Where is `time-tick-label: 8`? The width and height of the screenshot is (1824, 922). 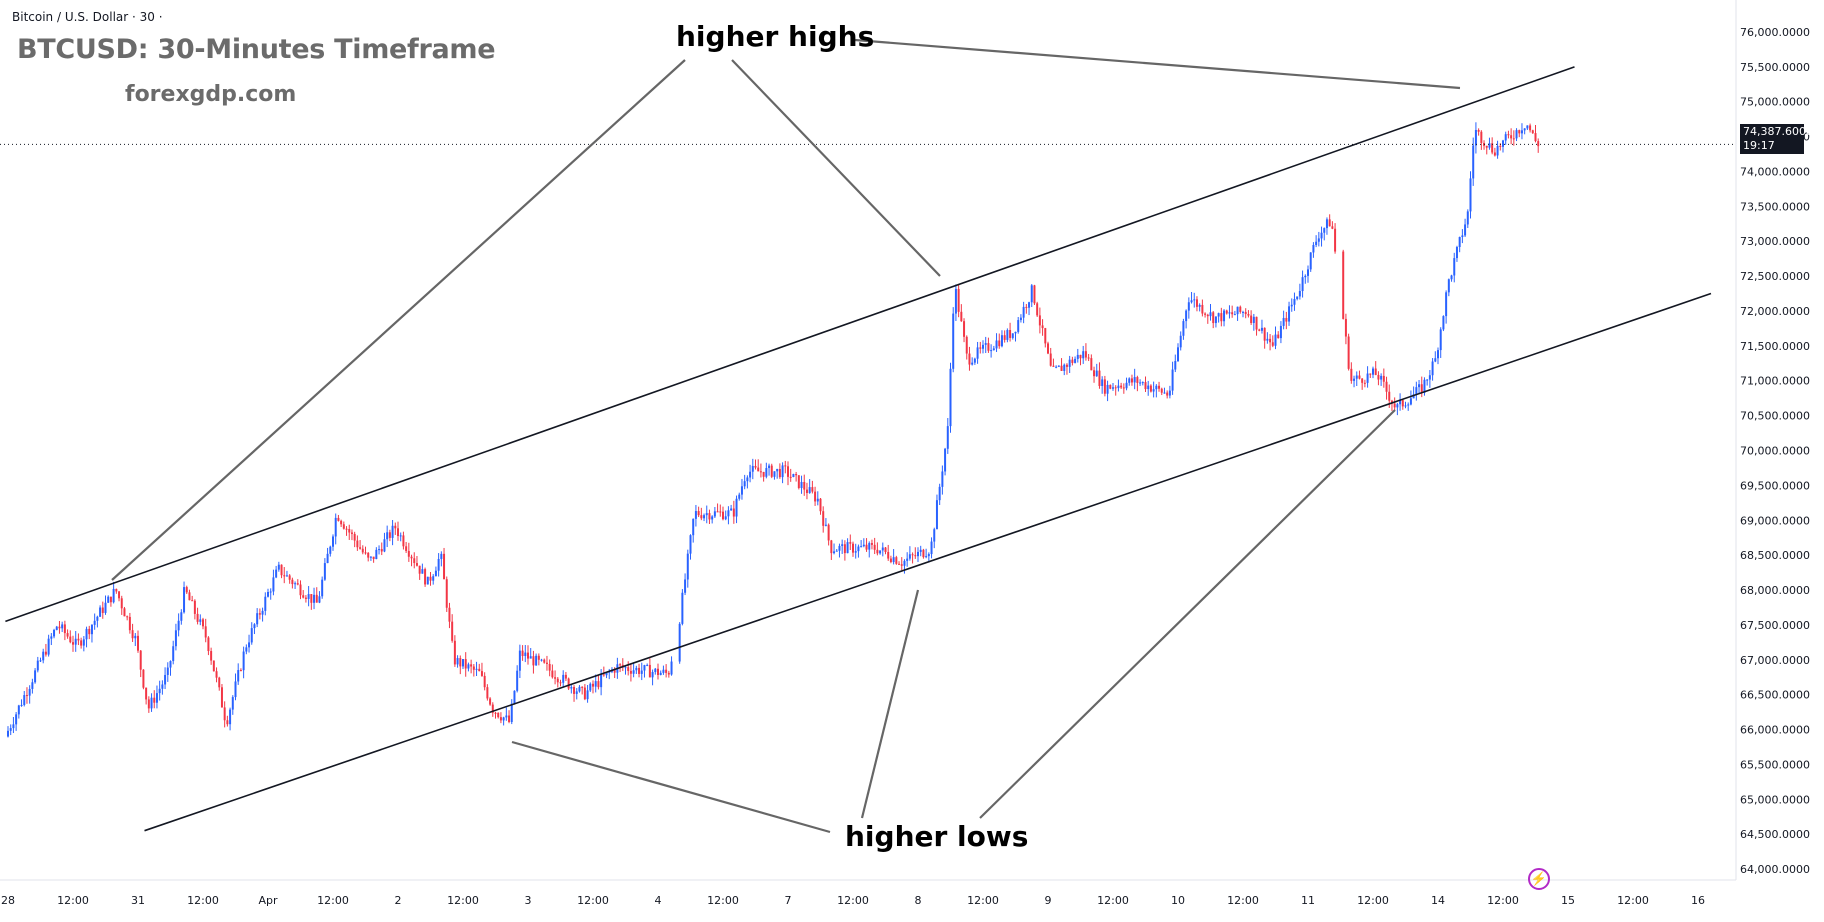 time-tick-label: 8 is located at coordinates (918, 900).